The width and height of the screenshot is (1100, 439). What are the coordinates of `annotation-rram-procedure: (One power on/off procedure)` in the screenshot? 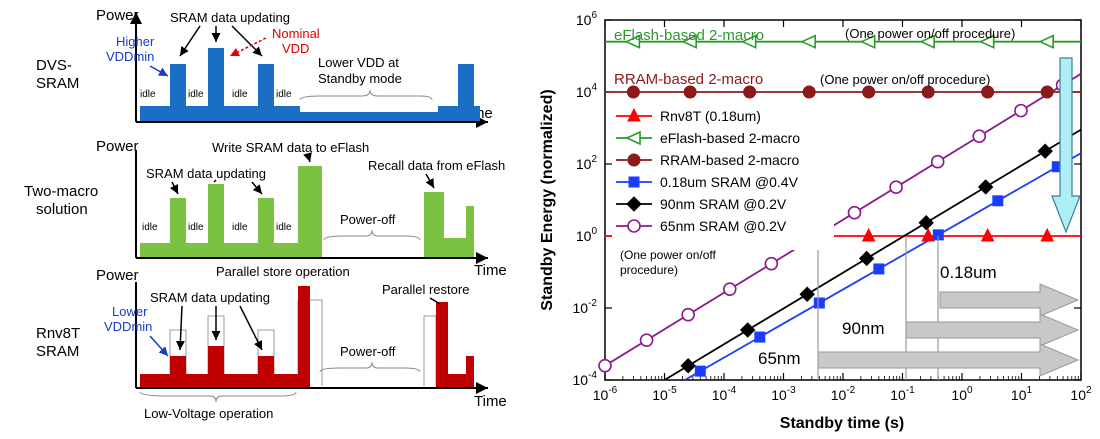 It's located at (905, 79).